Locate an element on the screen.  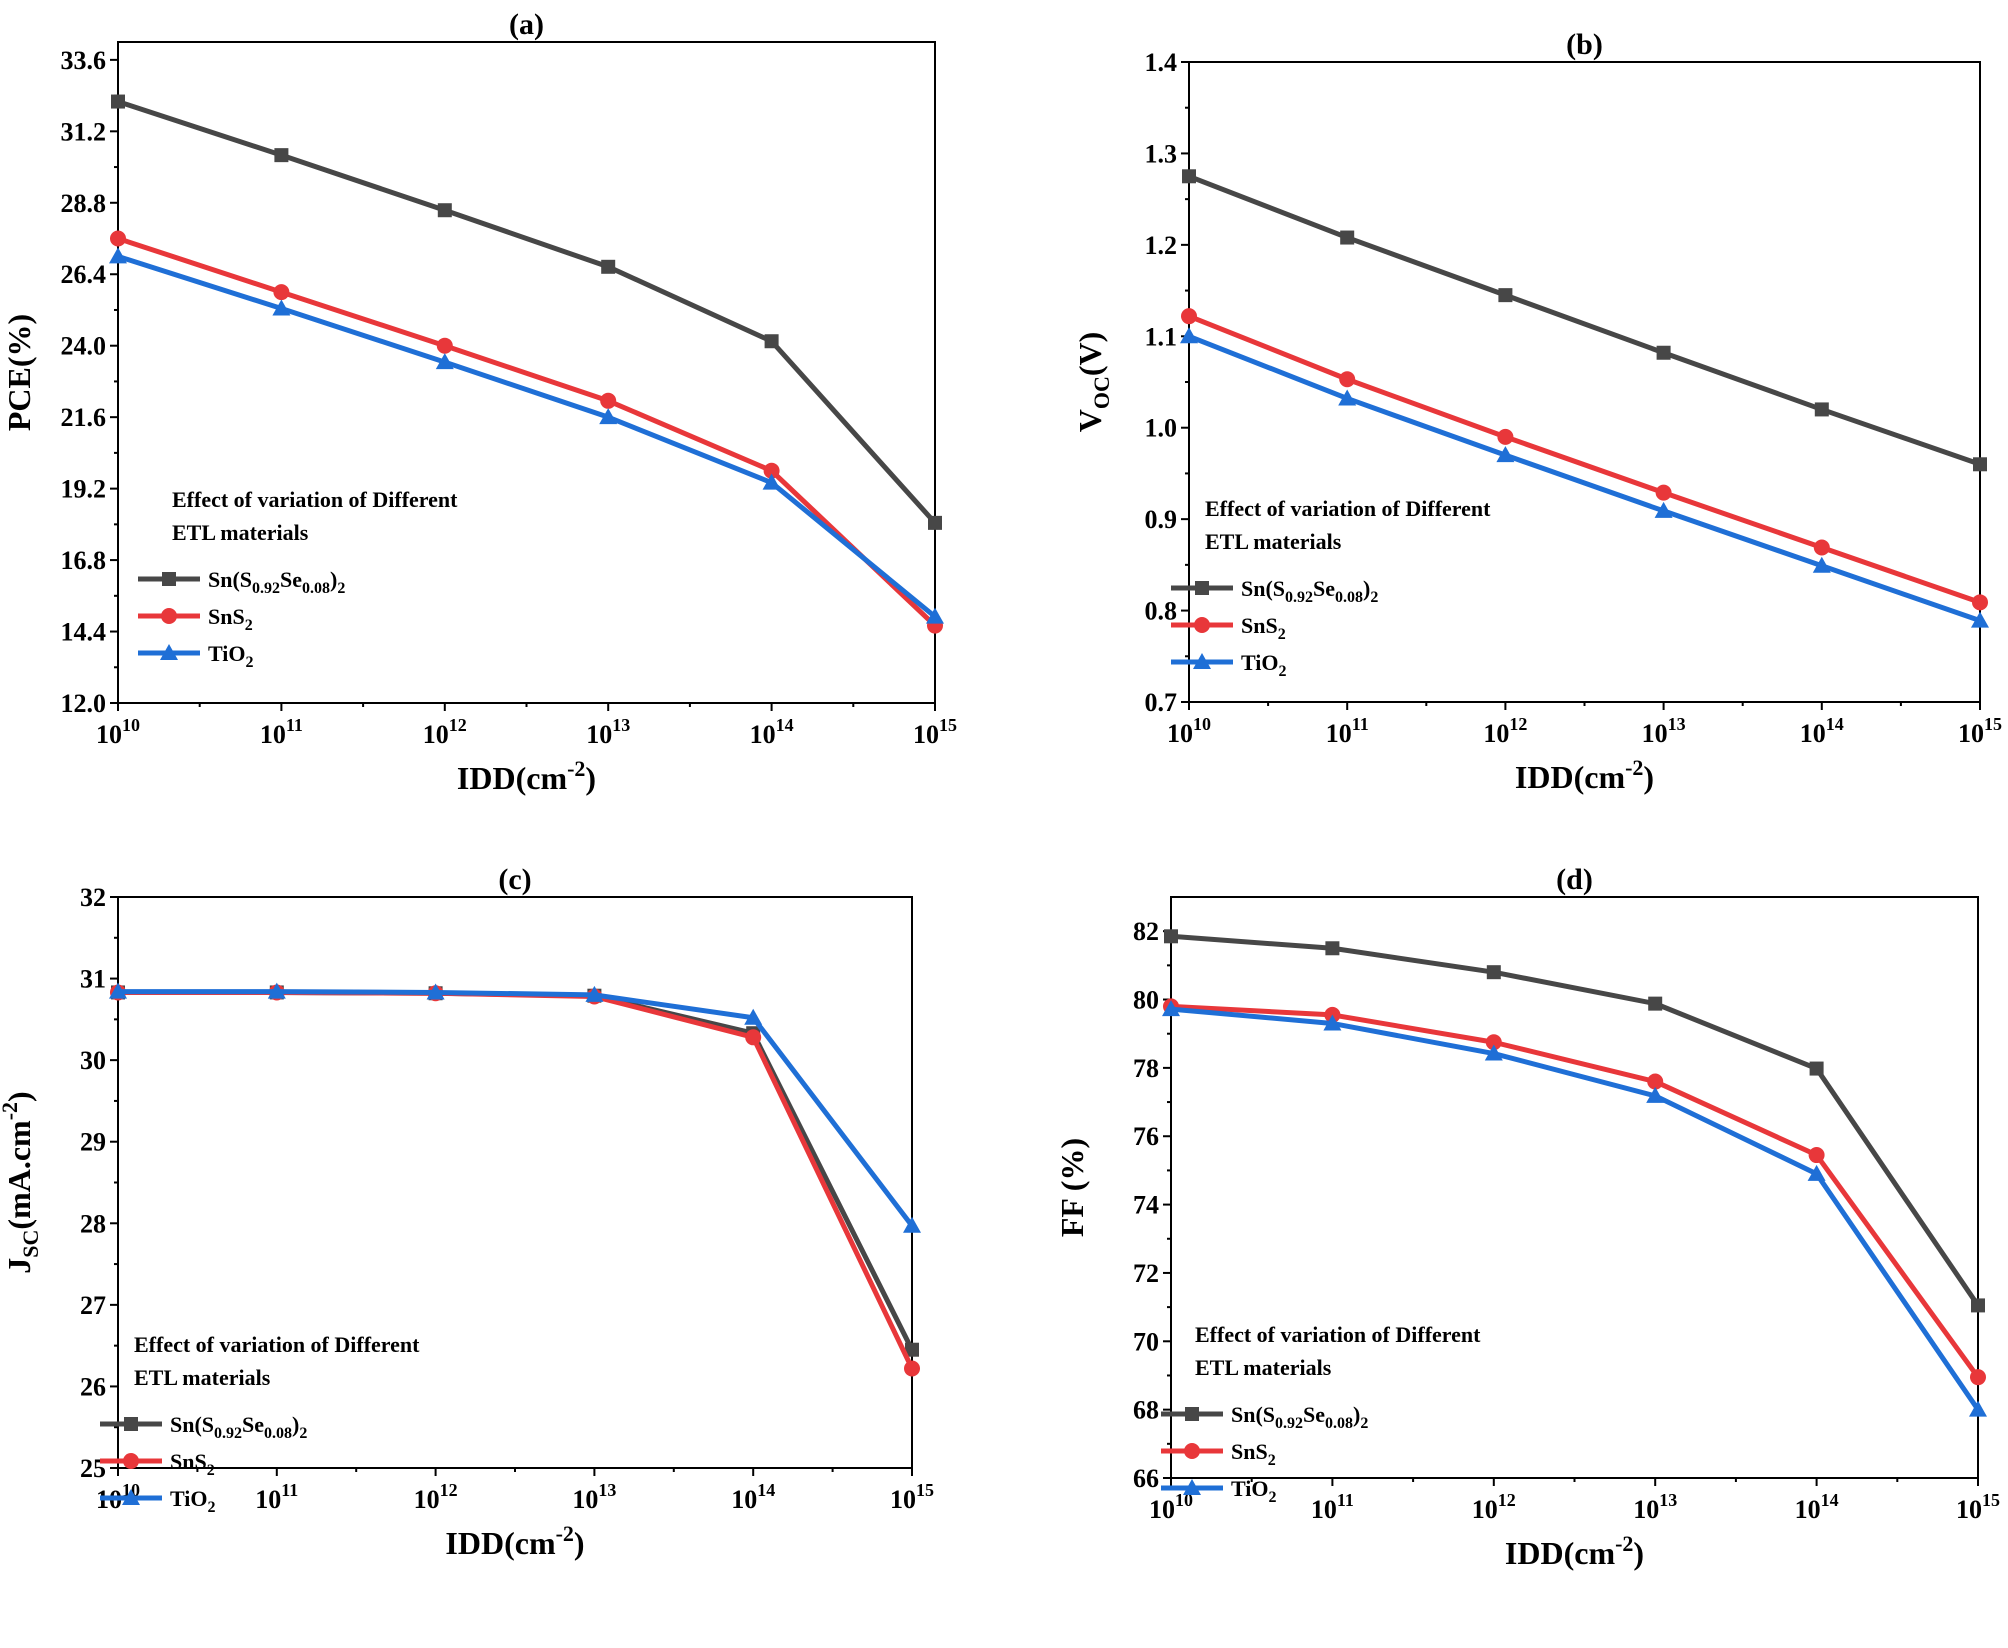
legend-note: ETL materials is located at coordinates (202, 1377).